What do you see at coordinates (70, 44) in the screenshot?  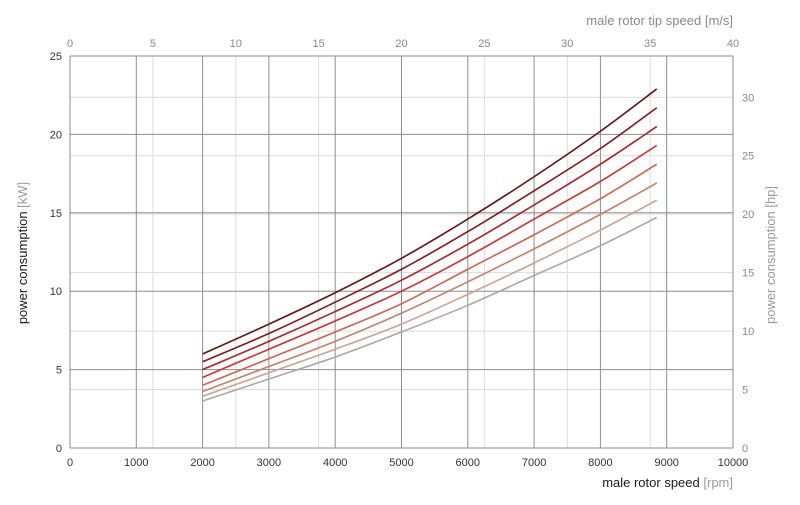 I see `x2-tick-label: 0` at bounding box center [70, 44].